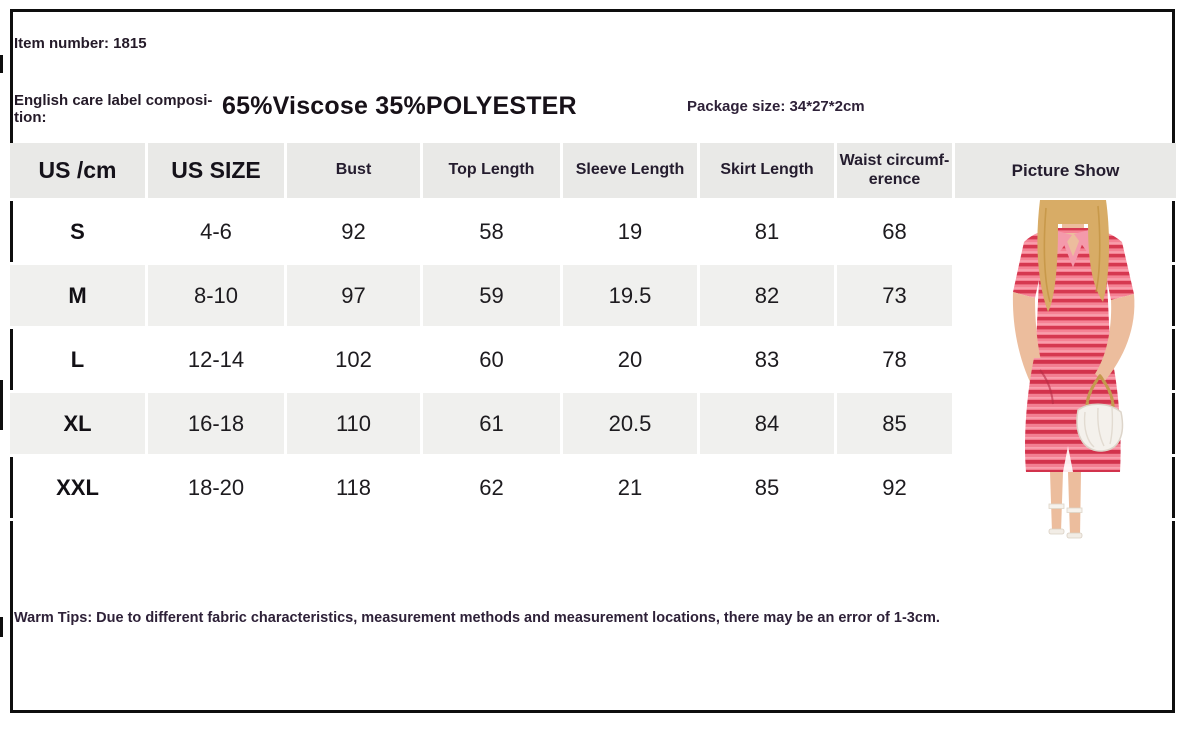 The height and width of the screenshot is (729, 1188). I want to click on picture-column-cell, so click(1065, 489).